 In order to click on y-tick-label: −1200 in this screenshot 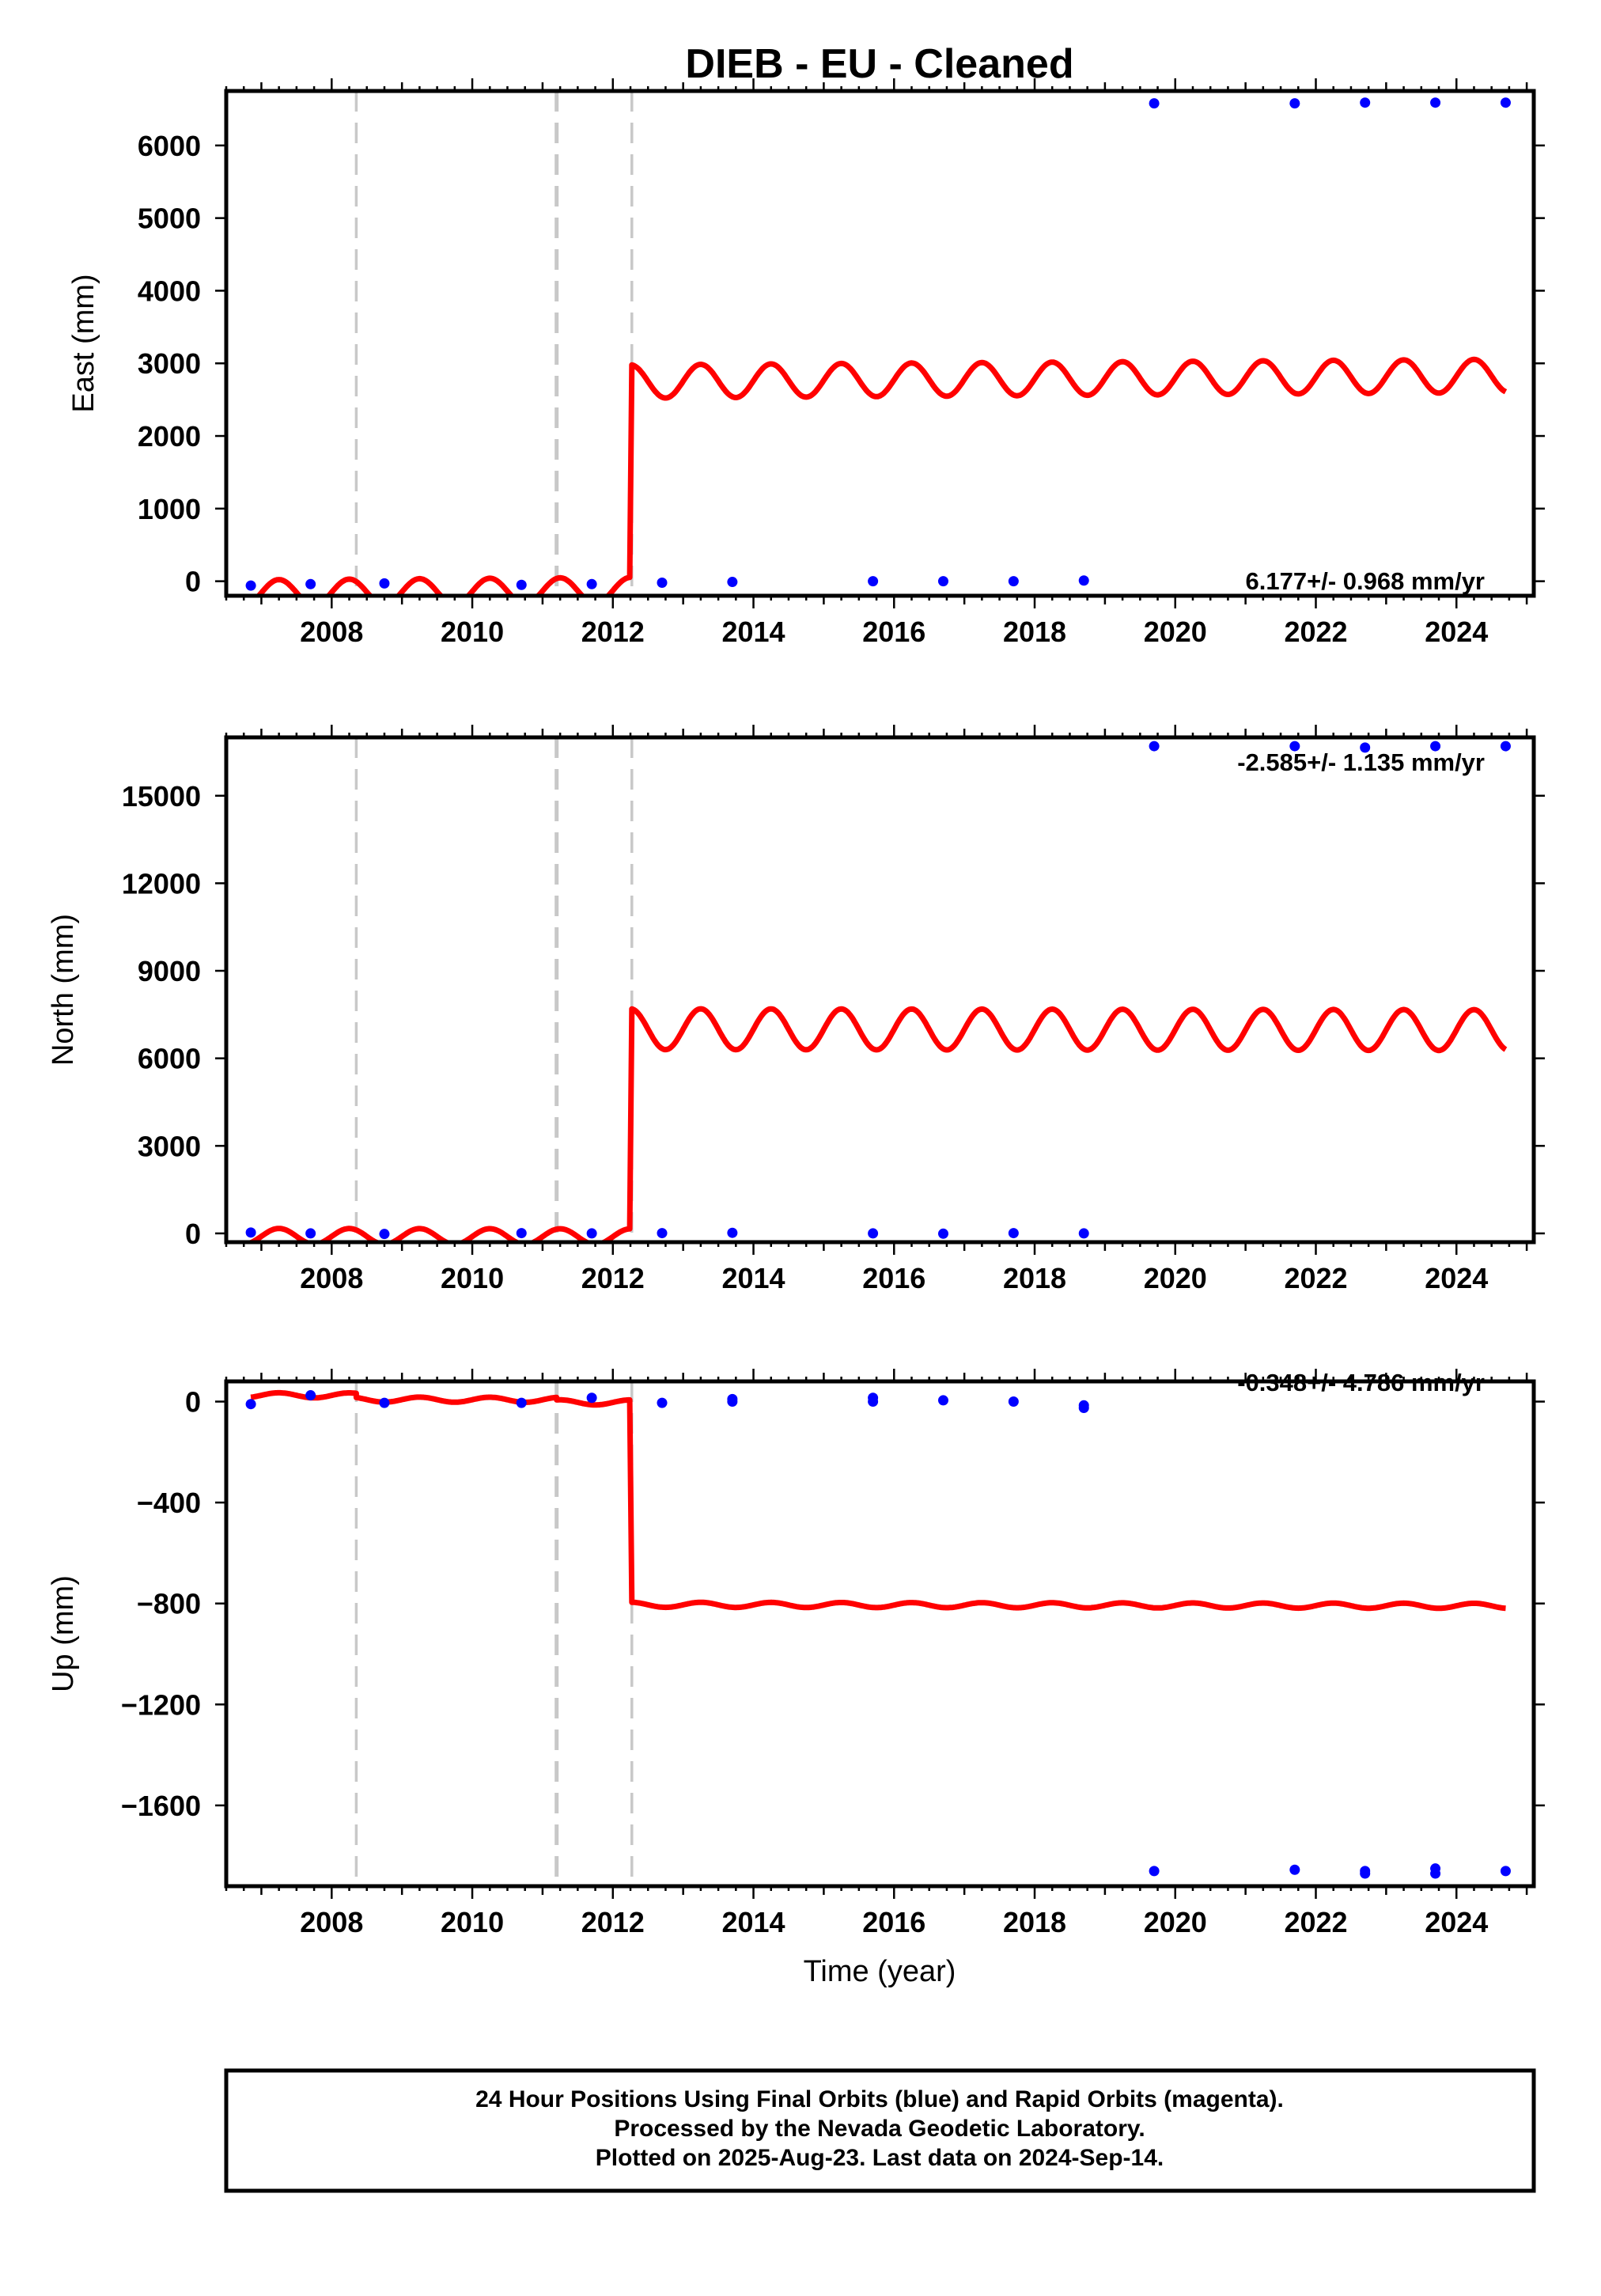, I will do `click(161, 1704)`.